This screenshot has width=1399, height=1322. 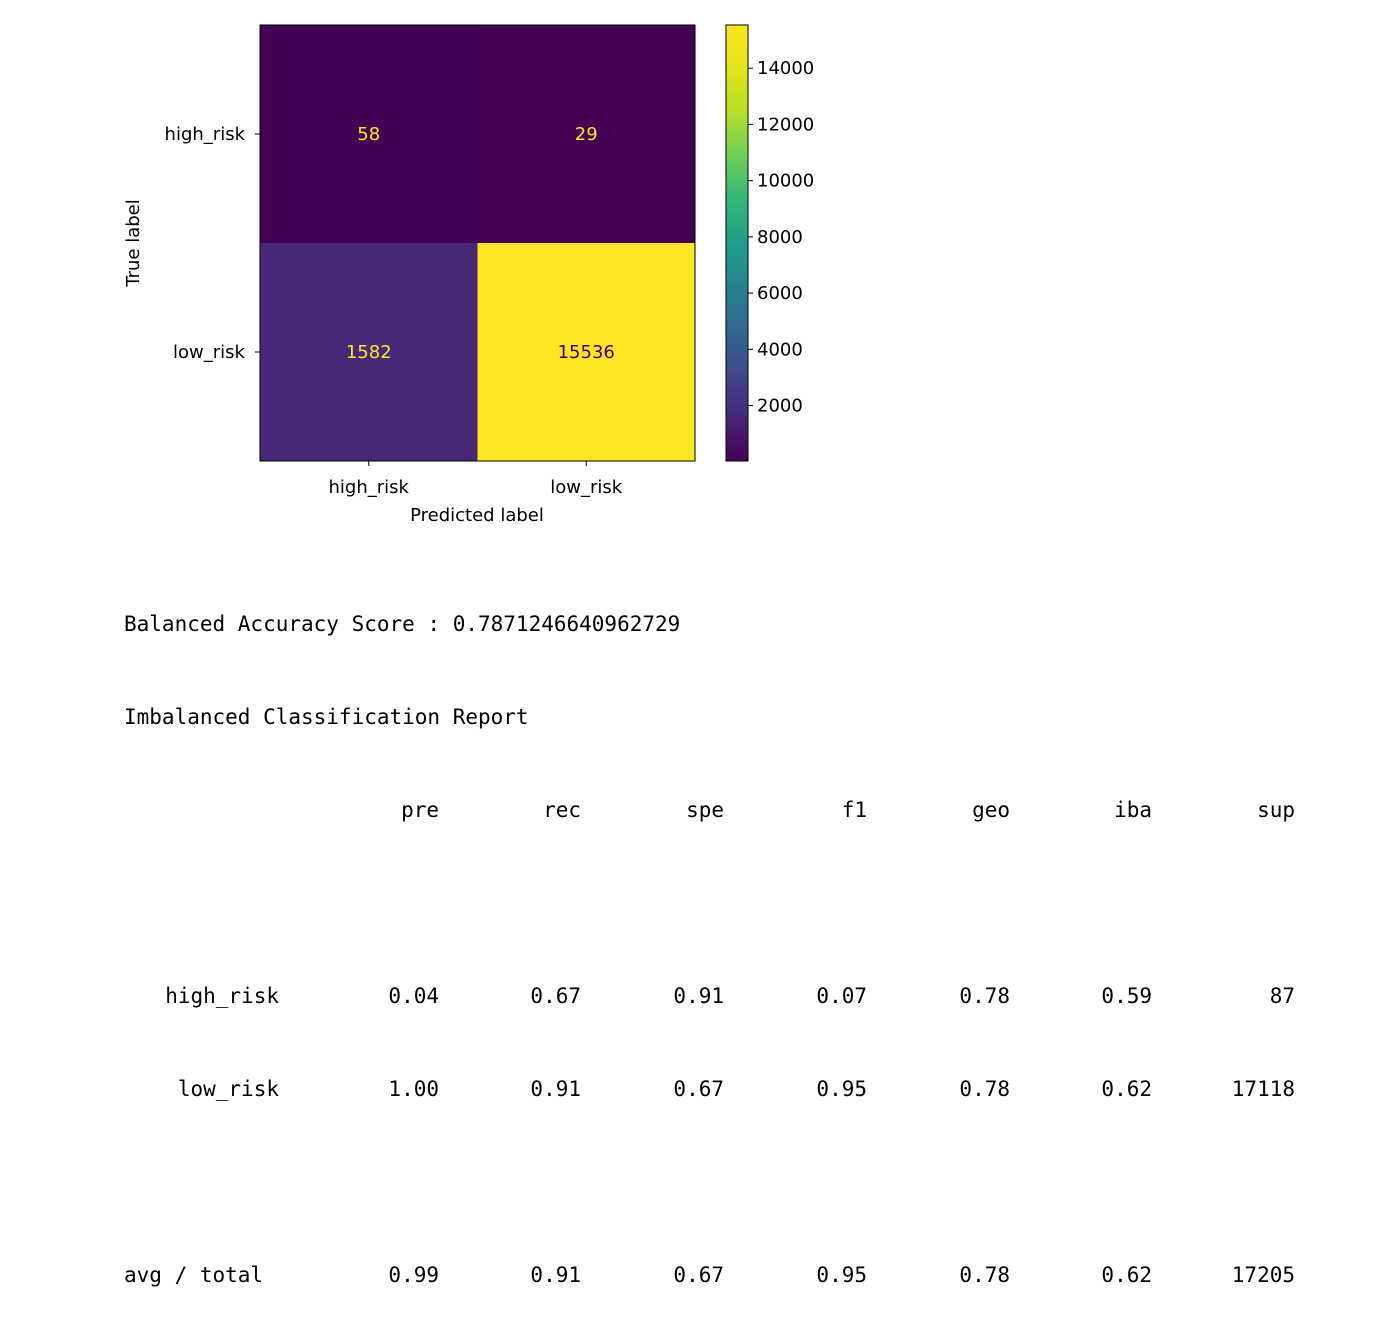 I want to click on heatmap-cells, so click(x=478, y=243).